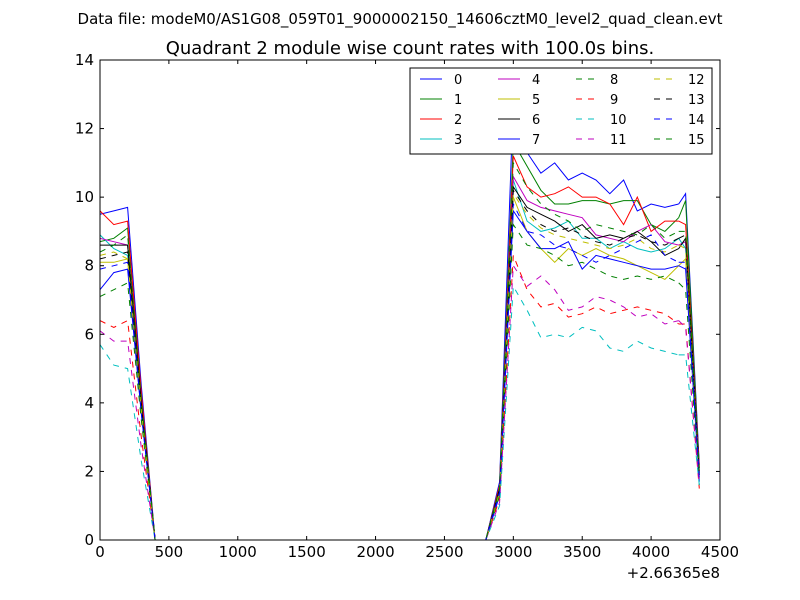 The height and width of the screenshot is (600, 800). What do you see at coordinates (89, 266) in the screenshot?
I see `y-tick-label: 8` at bounding box center [89, 266].